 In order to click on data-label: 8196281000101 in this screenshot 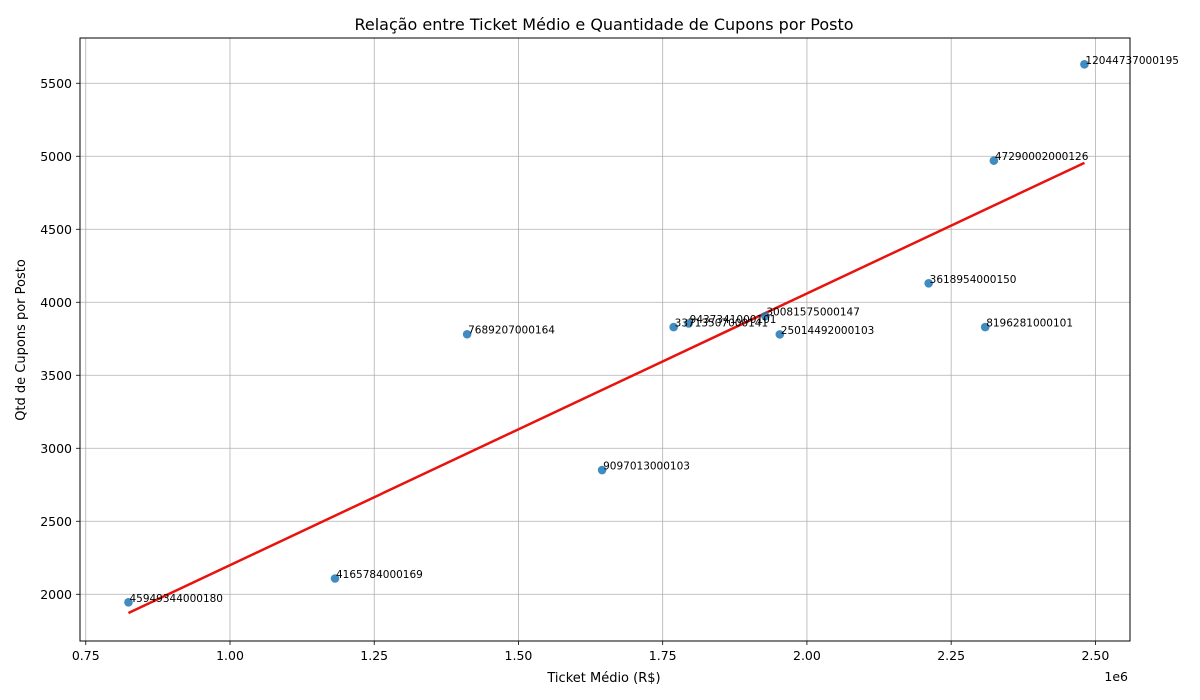, I will do `click(1029, 324)`.